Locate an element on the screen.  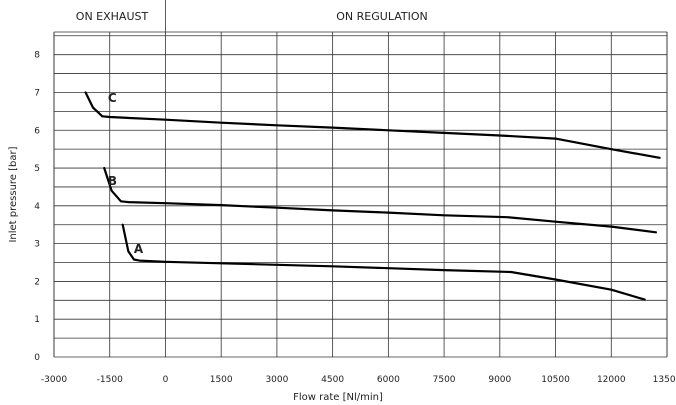
x-tick-label: 12000 is located at coordinates (611, 380).